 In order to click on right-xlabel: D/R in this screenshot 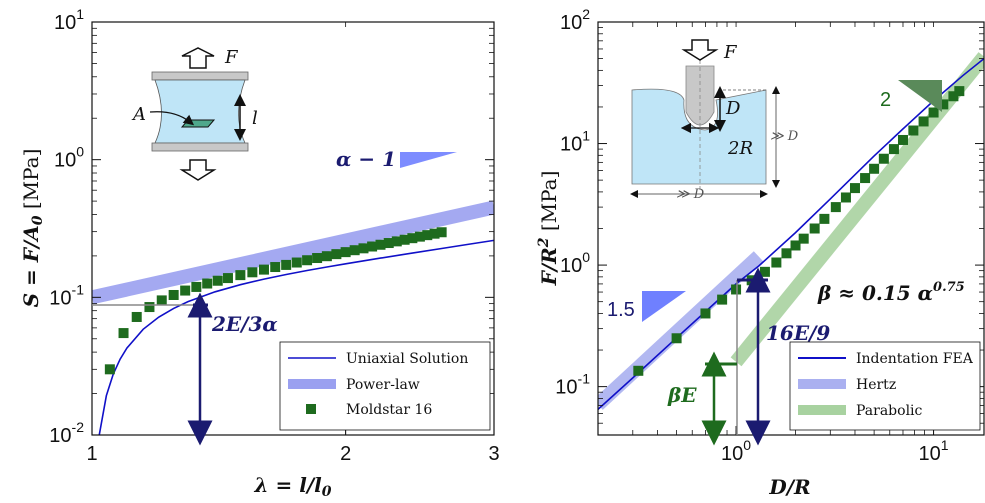, I will do `click(789, 487)`.